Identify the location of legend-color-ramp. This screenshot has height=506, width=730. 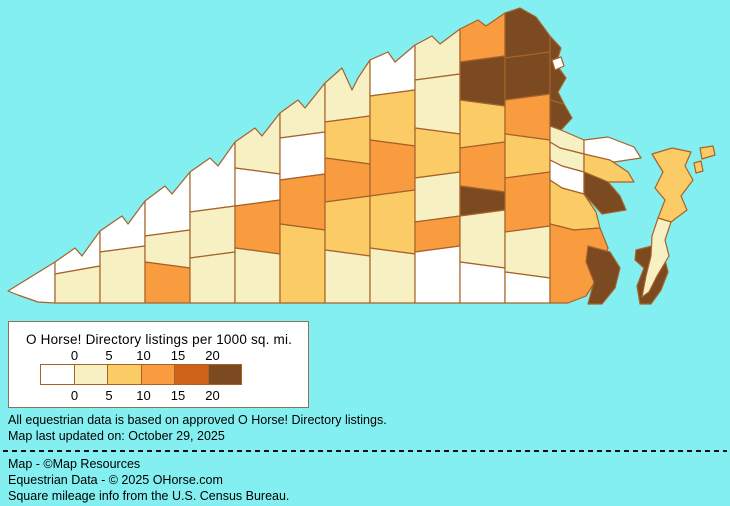
(141, 374).